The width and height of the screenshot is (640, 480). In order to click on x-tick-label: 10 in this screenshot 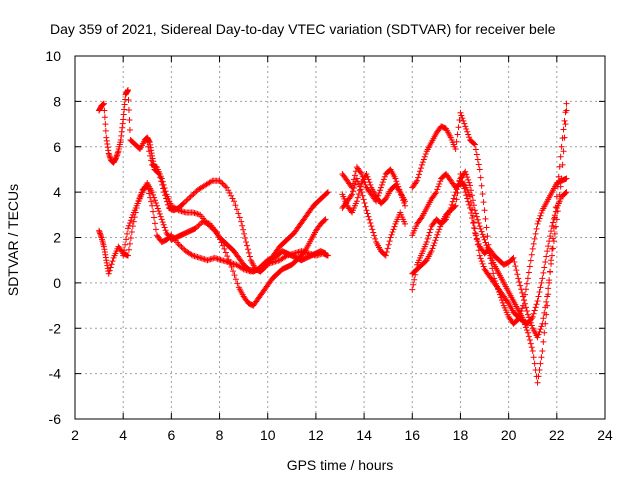, I will do `click(268, 435)`.